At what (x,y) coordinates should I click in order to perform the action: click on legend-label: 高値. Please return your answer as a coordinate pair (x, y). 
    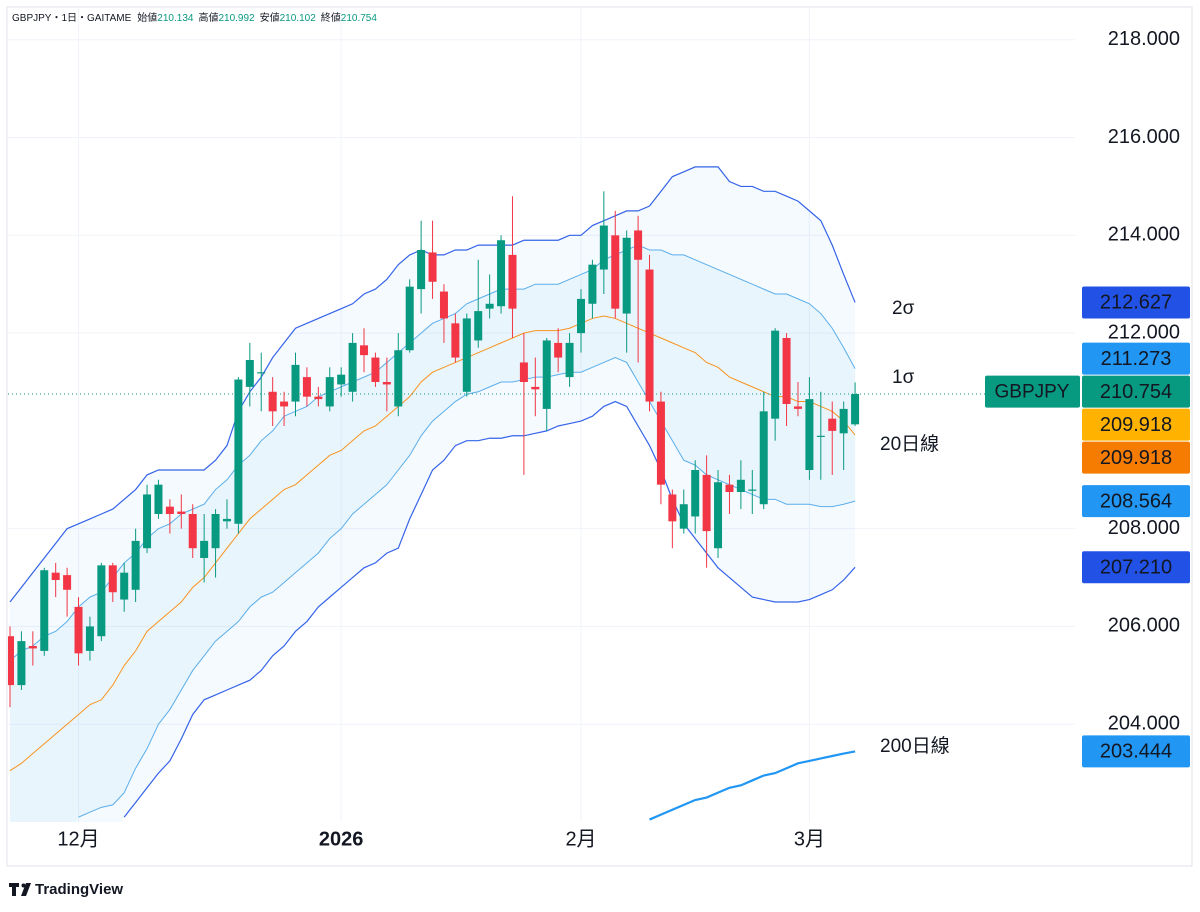
    Looking at the image, I should click on (208, 17).